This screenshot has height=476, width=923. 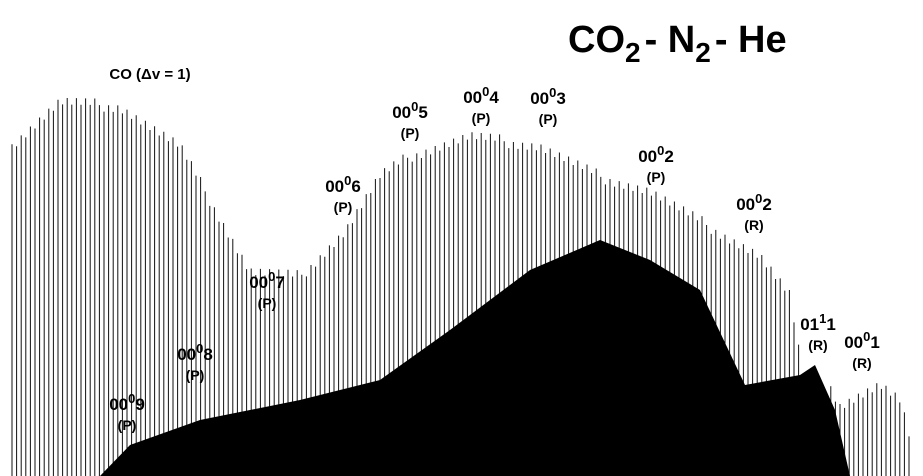 I want to click on co-label: CO (Δv = 1), so click(x=149, y=74).